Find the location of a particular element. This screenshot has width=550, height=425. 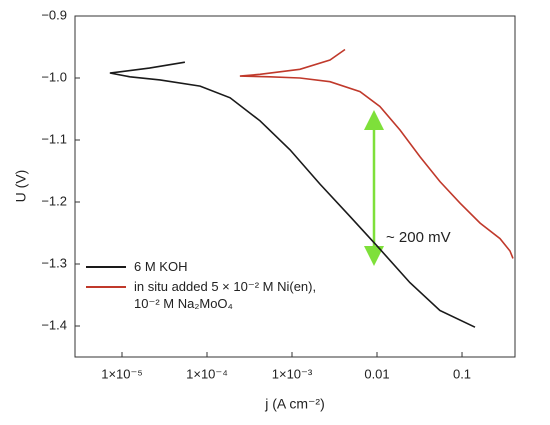

y-tick-label: −1.0 is located at coordinates (54, 76).